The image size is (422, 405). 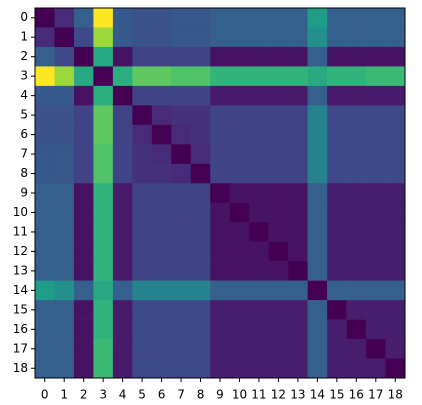 I want to click on x-tick-label: 16, so click(x=356, y=395).